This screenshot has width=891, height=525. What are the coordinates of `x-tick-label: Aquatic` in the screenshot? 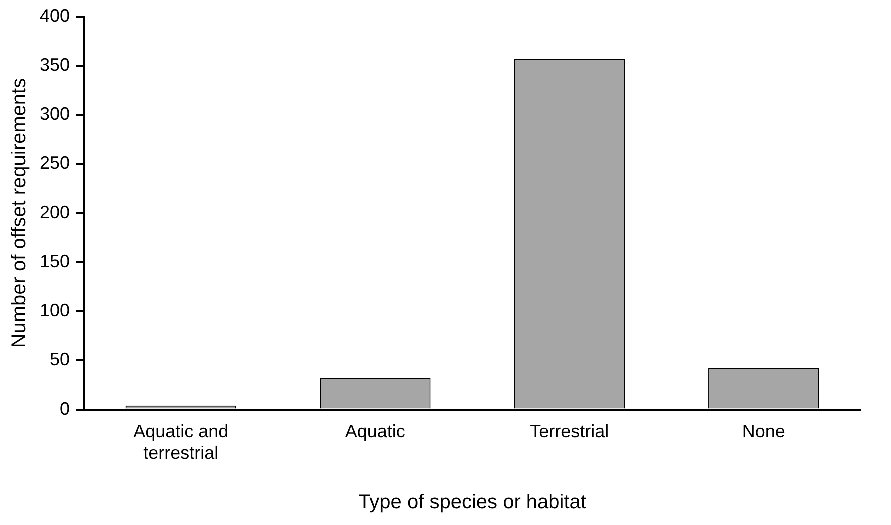 It's located at (375, 432).